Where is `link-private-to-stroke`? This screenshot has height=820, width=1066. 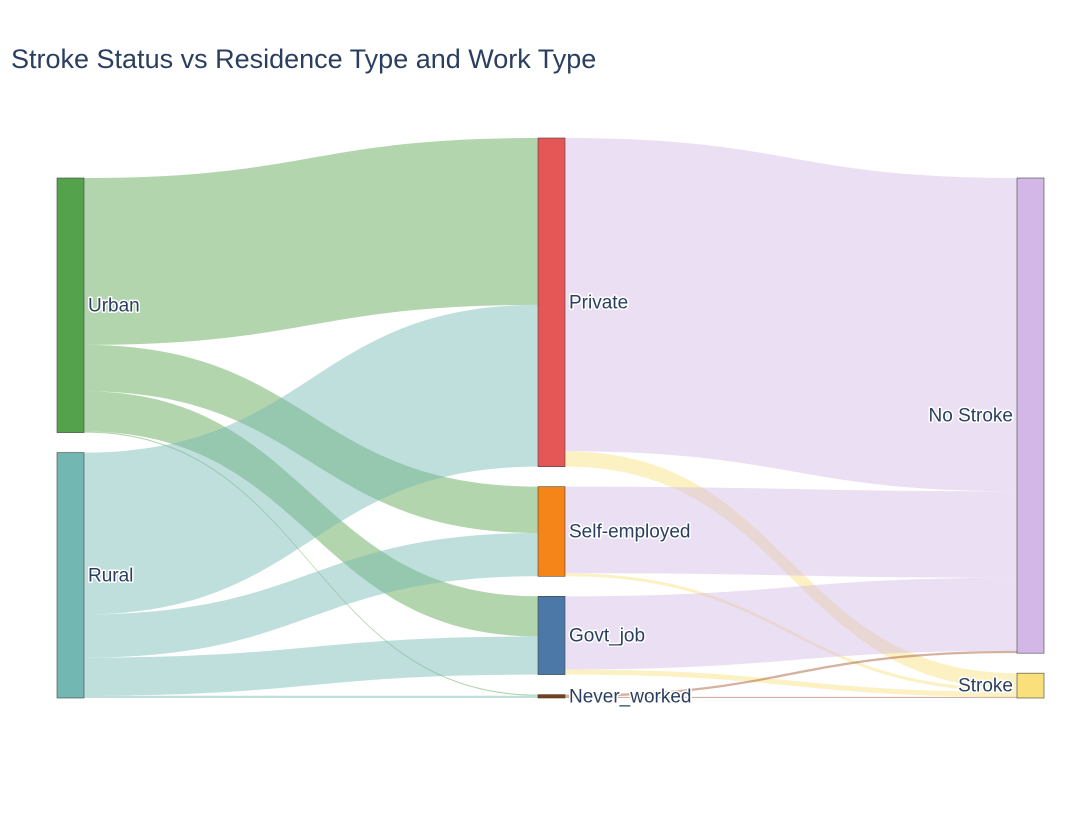
link-private-to-stroke is located at coordinates (791, 570).